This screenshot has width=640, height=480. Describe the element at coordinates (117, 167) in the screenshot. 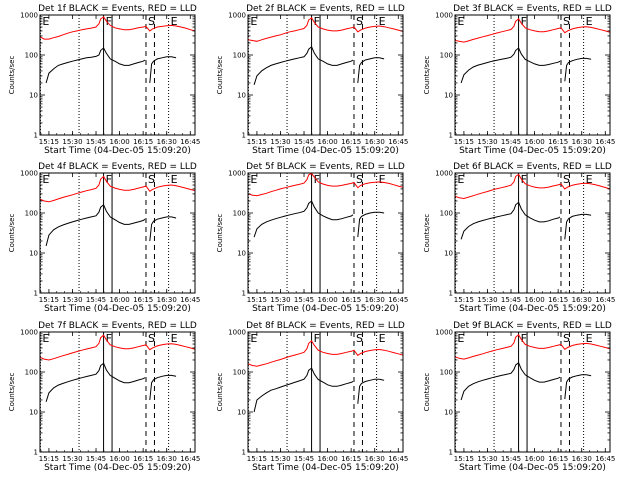

I see `panel-title: Det 4f BLACK = Events, RED = LLD` at that location.